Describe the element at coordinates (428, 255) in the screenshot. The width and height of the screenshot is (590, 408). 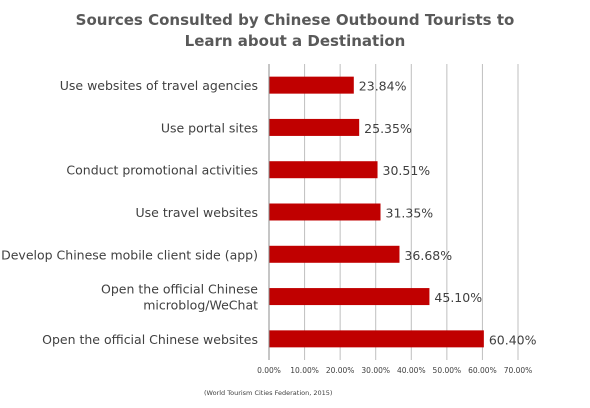
I see `value-label-4: 36.68%` at that location.